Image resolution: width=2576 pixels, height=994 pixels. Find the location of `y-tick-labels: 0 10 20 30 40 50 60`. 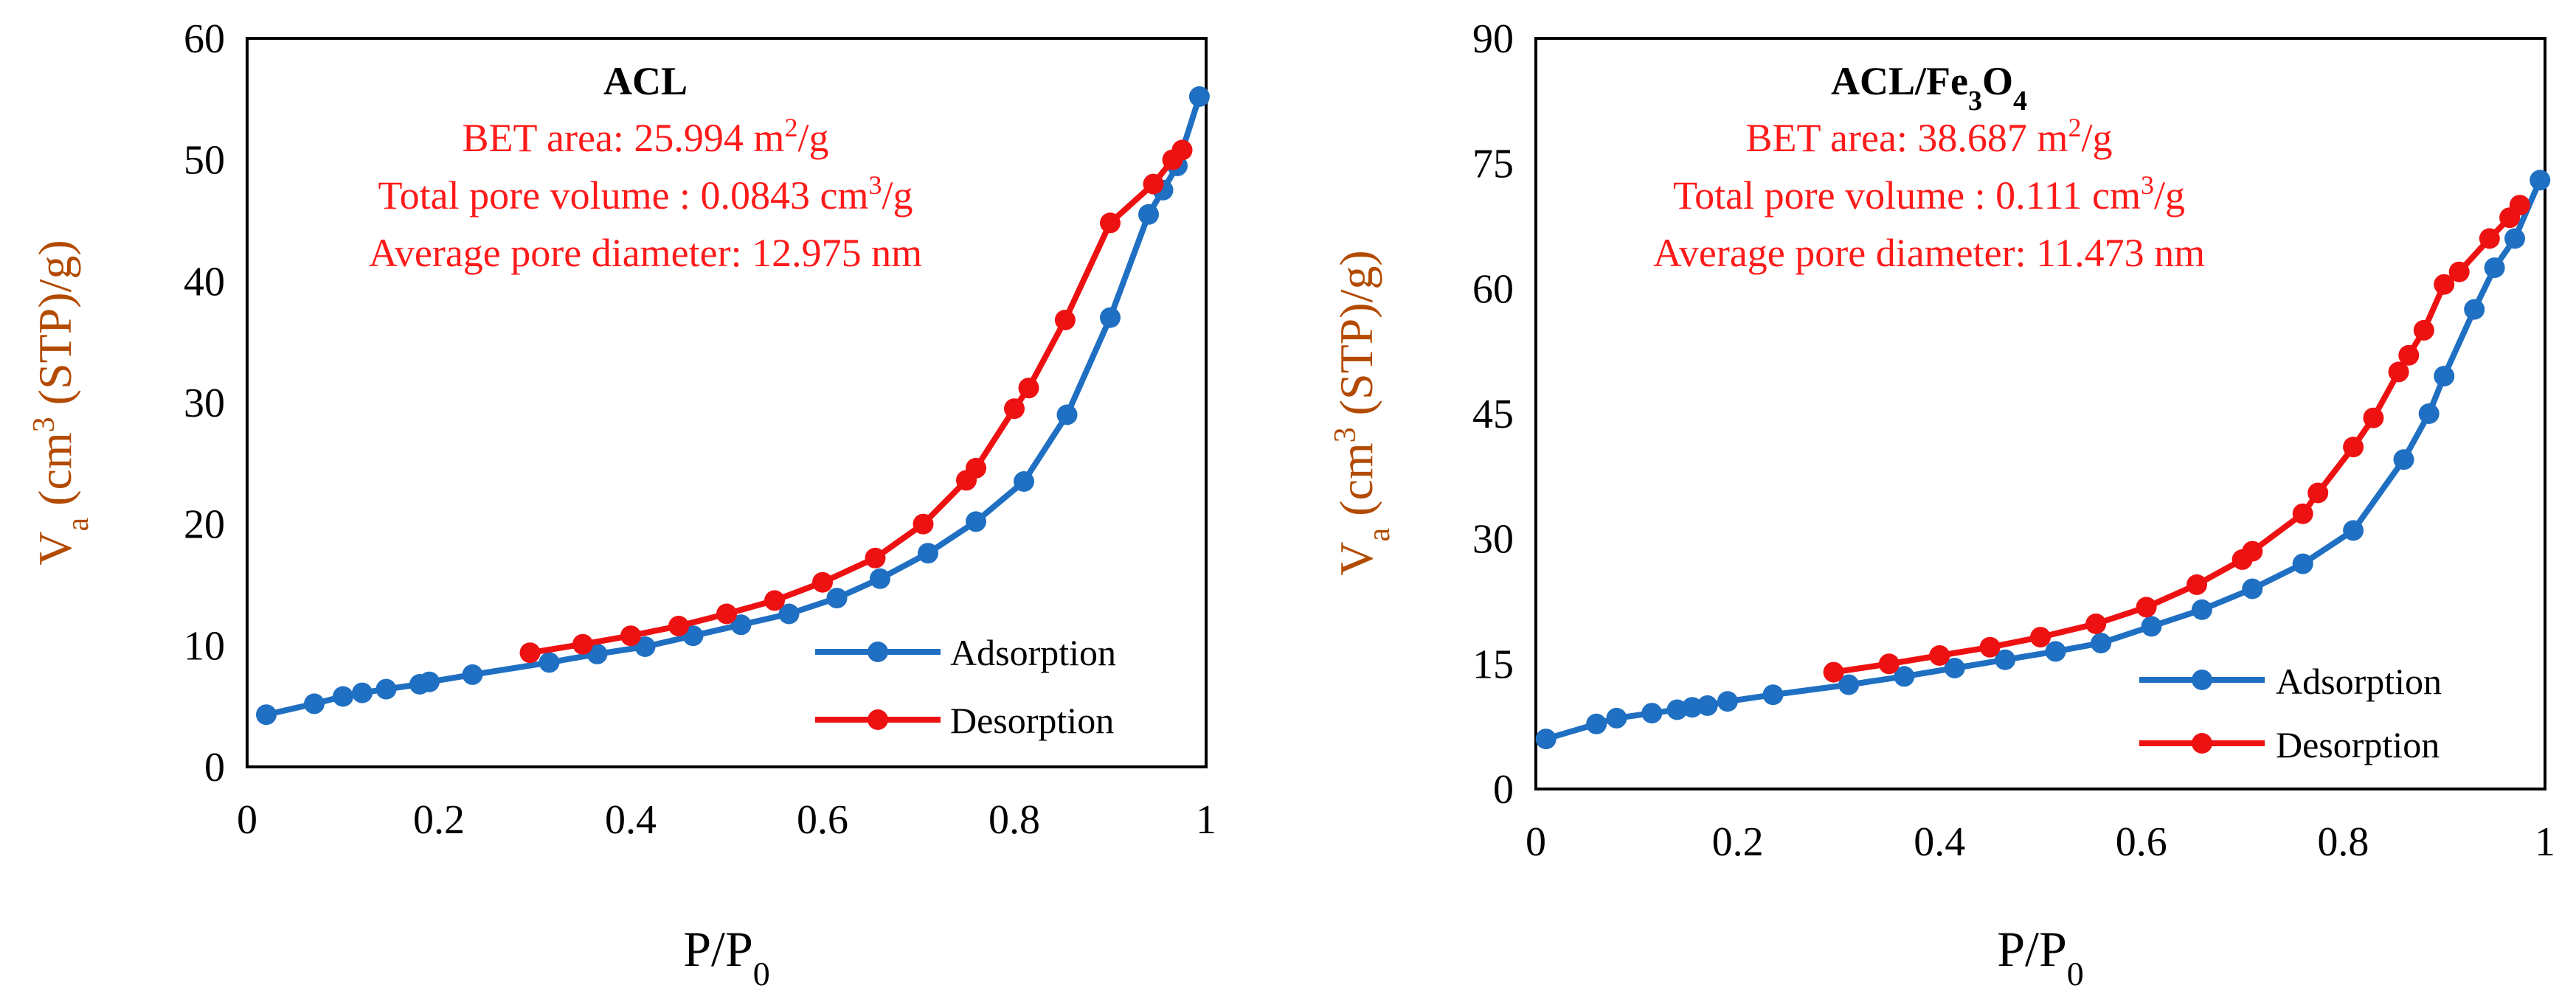

y-tick-labels: 0 10 20 30 40 50 60 is located at coordinates (205, 403).